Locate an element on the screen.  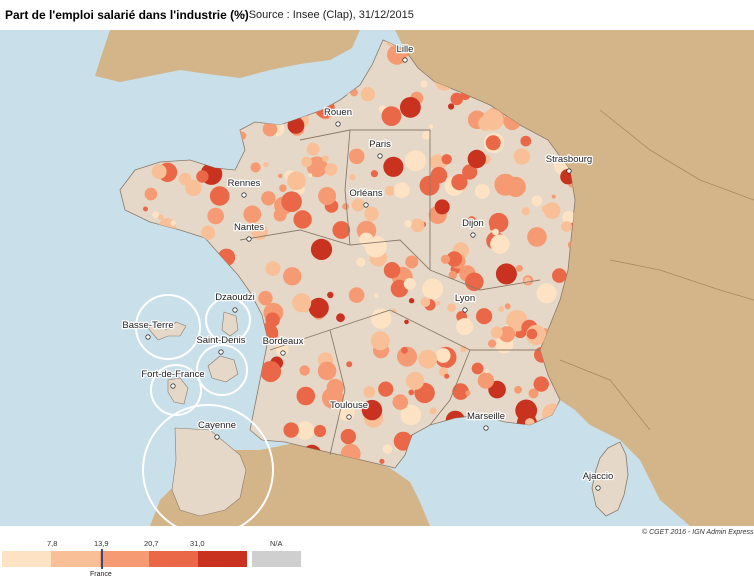
city-label-rennes: Rennes is located at coordinates (244, 183).